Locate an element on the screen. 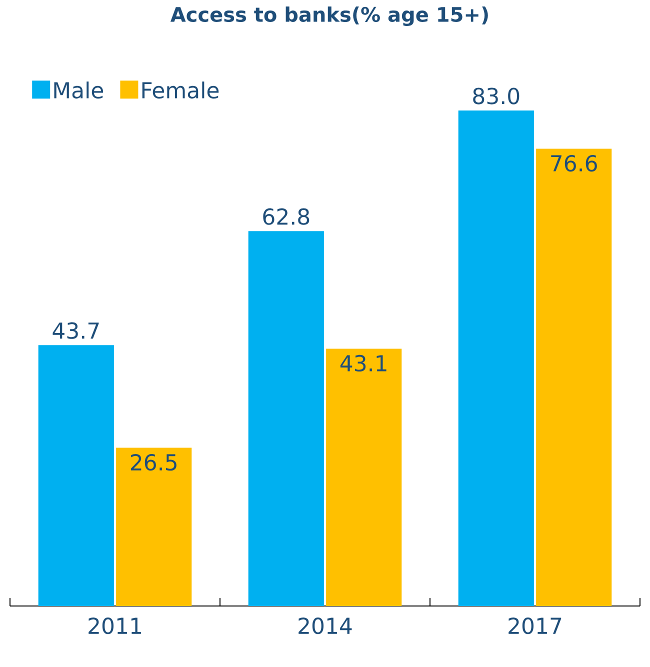 This screenshot has width=650, height=667. x-tick-label: 2014 is located at coordinates (325, 626).